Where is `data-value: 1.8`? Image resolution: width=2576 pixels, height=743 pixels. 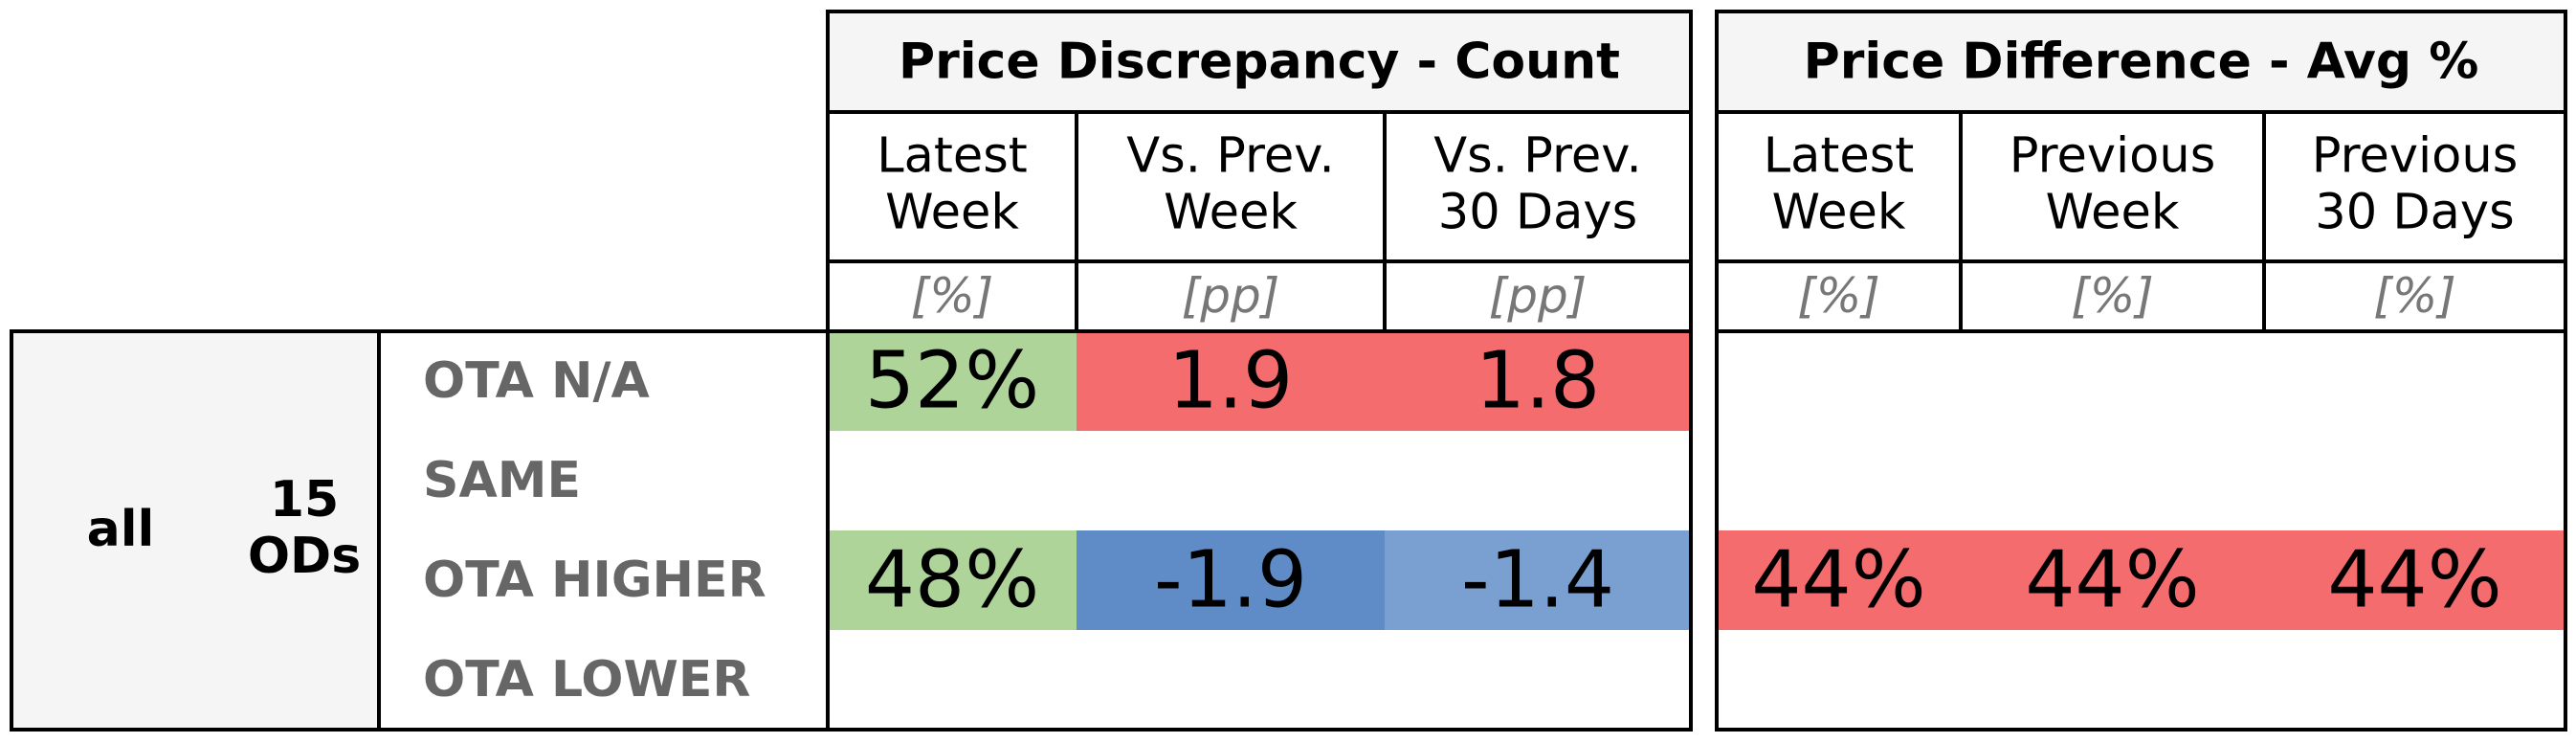
data-value: 1.8 is located at coordinates (1538, 381).